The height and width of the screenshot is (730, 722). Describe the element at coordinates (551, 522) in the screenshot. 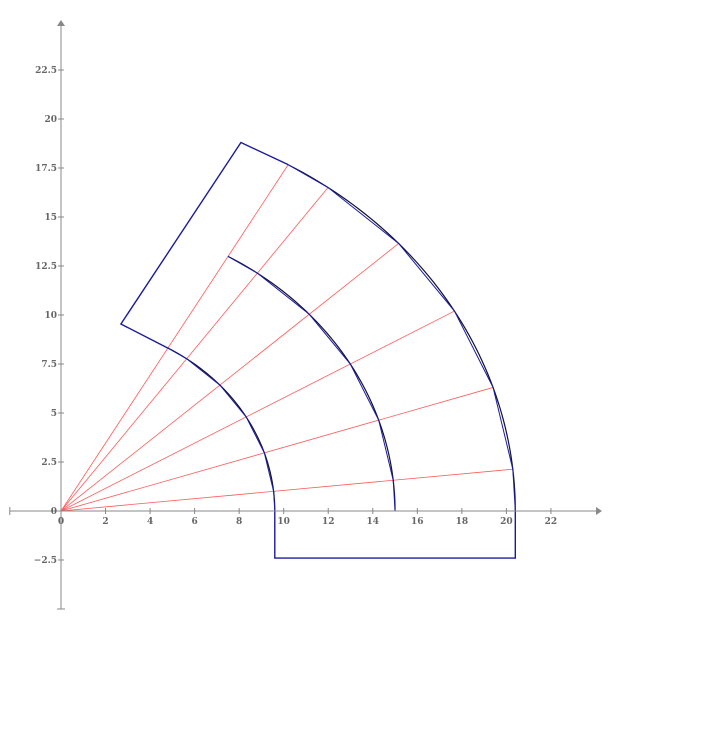

I see `x-tick-label: 22` at that location.